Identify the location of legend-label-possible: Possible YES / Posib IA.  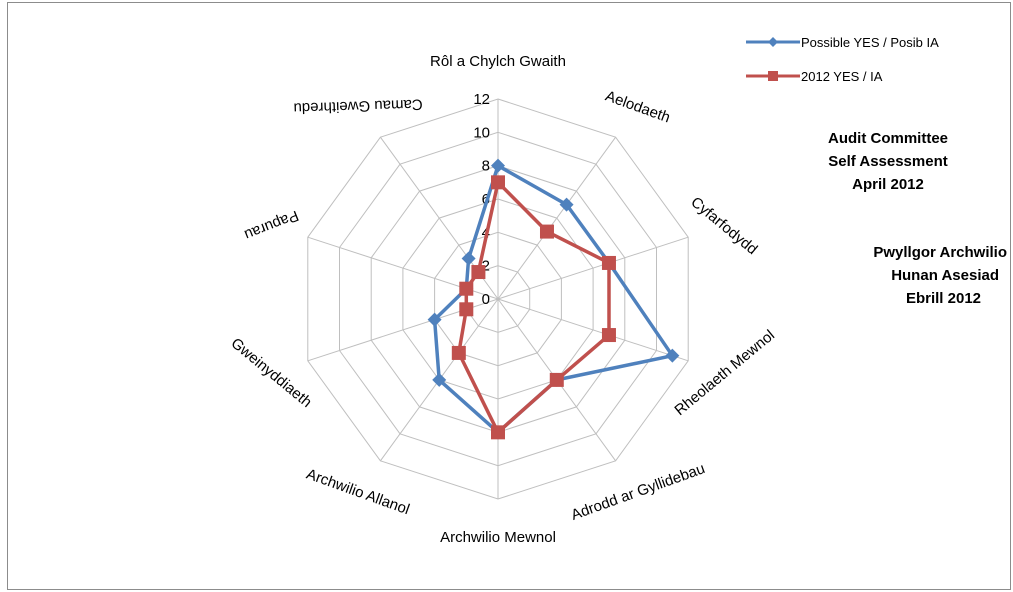
(870, 42).